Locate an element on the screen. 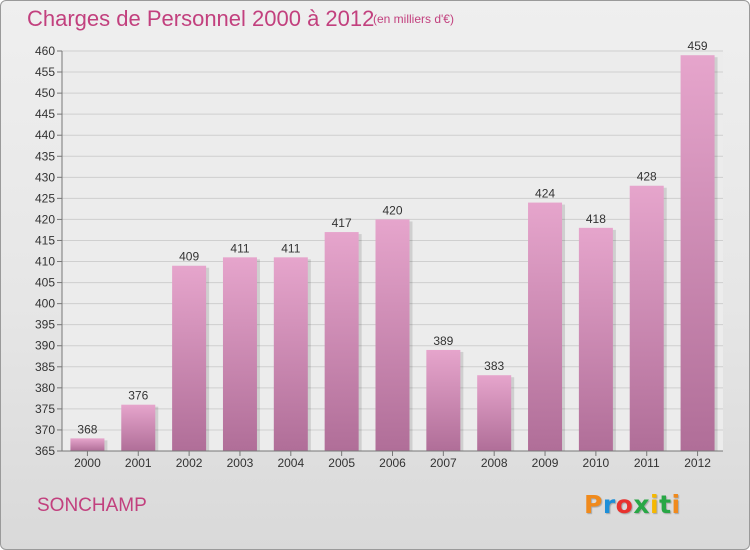 The image size is (750, 550). y-tick-label: 380 is located at coordinates (45, 388).